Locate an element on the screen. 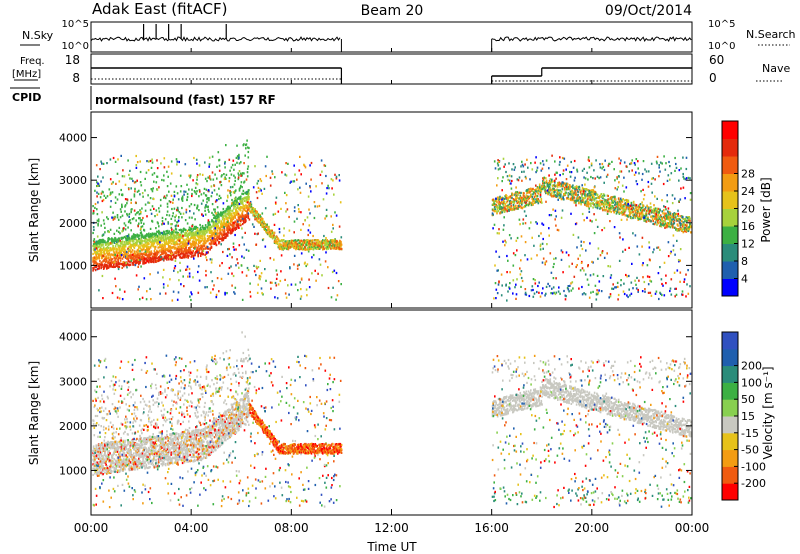 This screenshot has height=554, width=800. time-tick-label-0: 00:00 is located at coordinates (91, 528).